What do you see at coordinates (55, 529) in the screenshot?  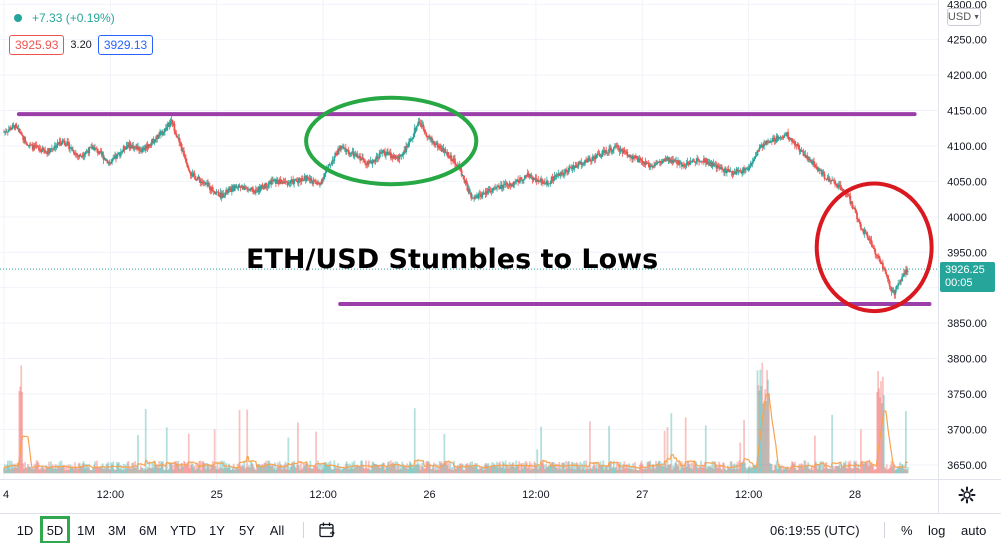 I see `range-5d-button: 5D` at bounding box center [55, 529].